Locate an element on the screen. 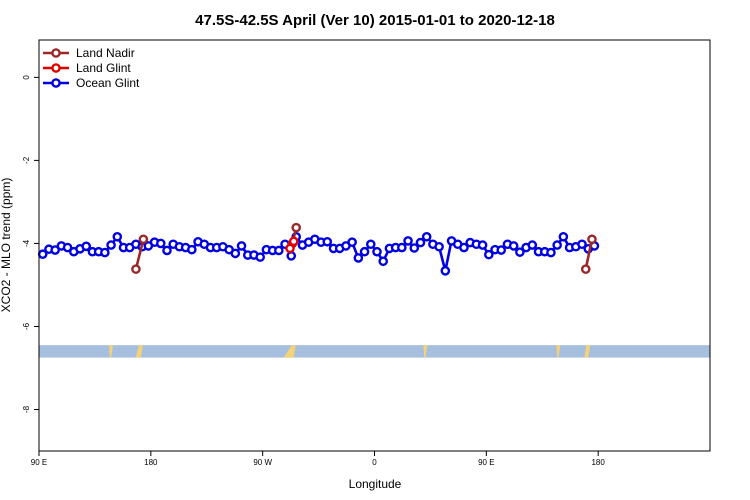  legend-label-land-glint: Land Glint is located at coordinates (103, 68).